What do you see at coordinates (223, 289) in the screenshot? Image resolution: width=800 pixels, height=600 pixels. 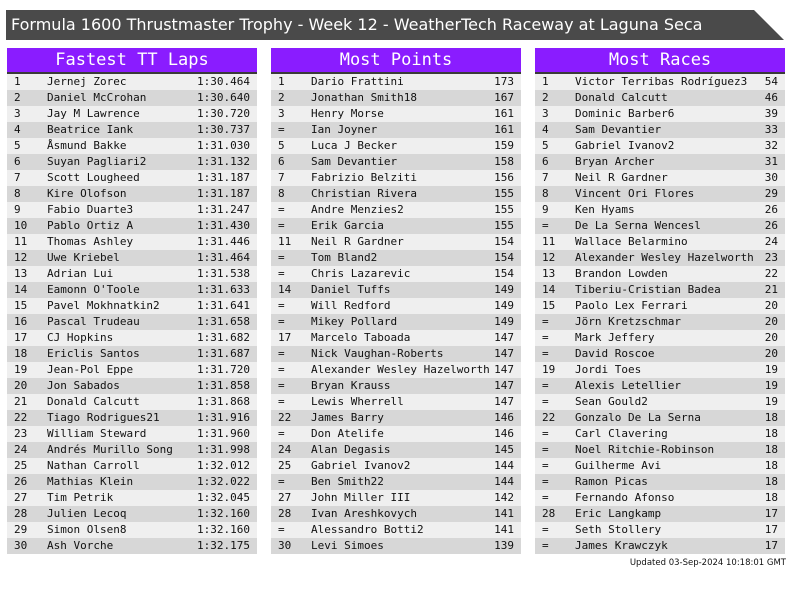 I see `value-cell: 1:31.633` at bounding box center [223, 289].